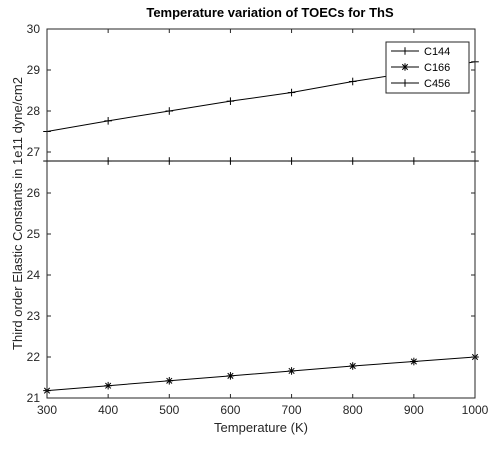  I want to click on legend-label: C144, so click(437, 52).